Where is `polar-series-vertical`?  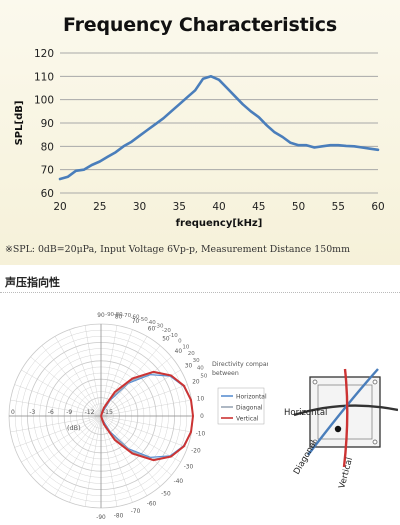
polar-series-vertical is located at coordinates (147, 416).